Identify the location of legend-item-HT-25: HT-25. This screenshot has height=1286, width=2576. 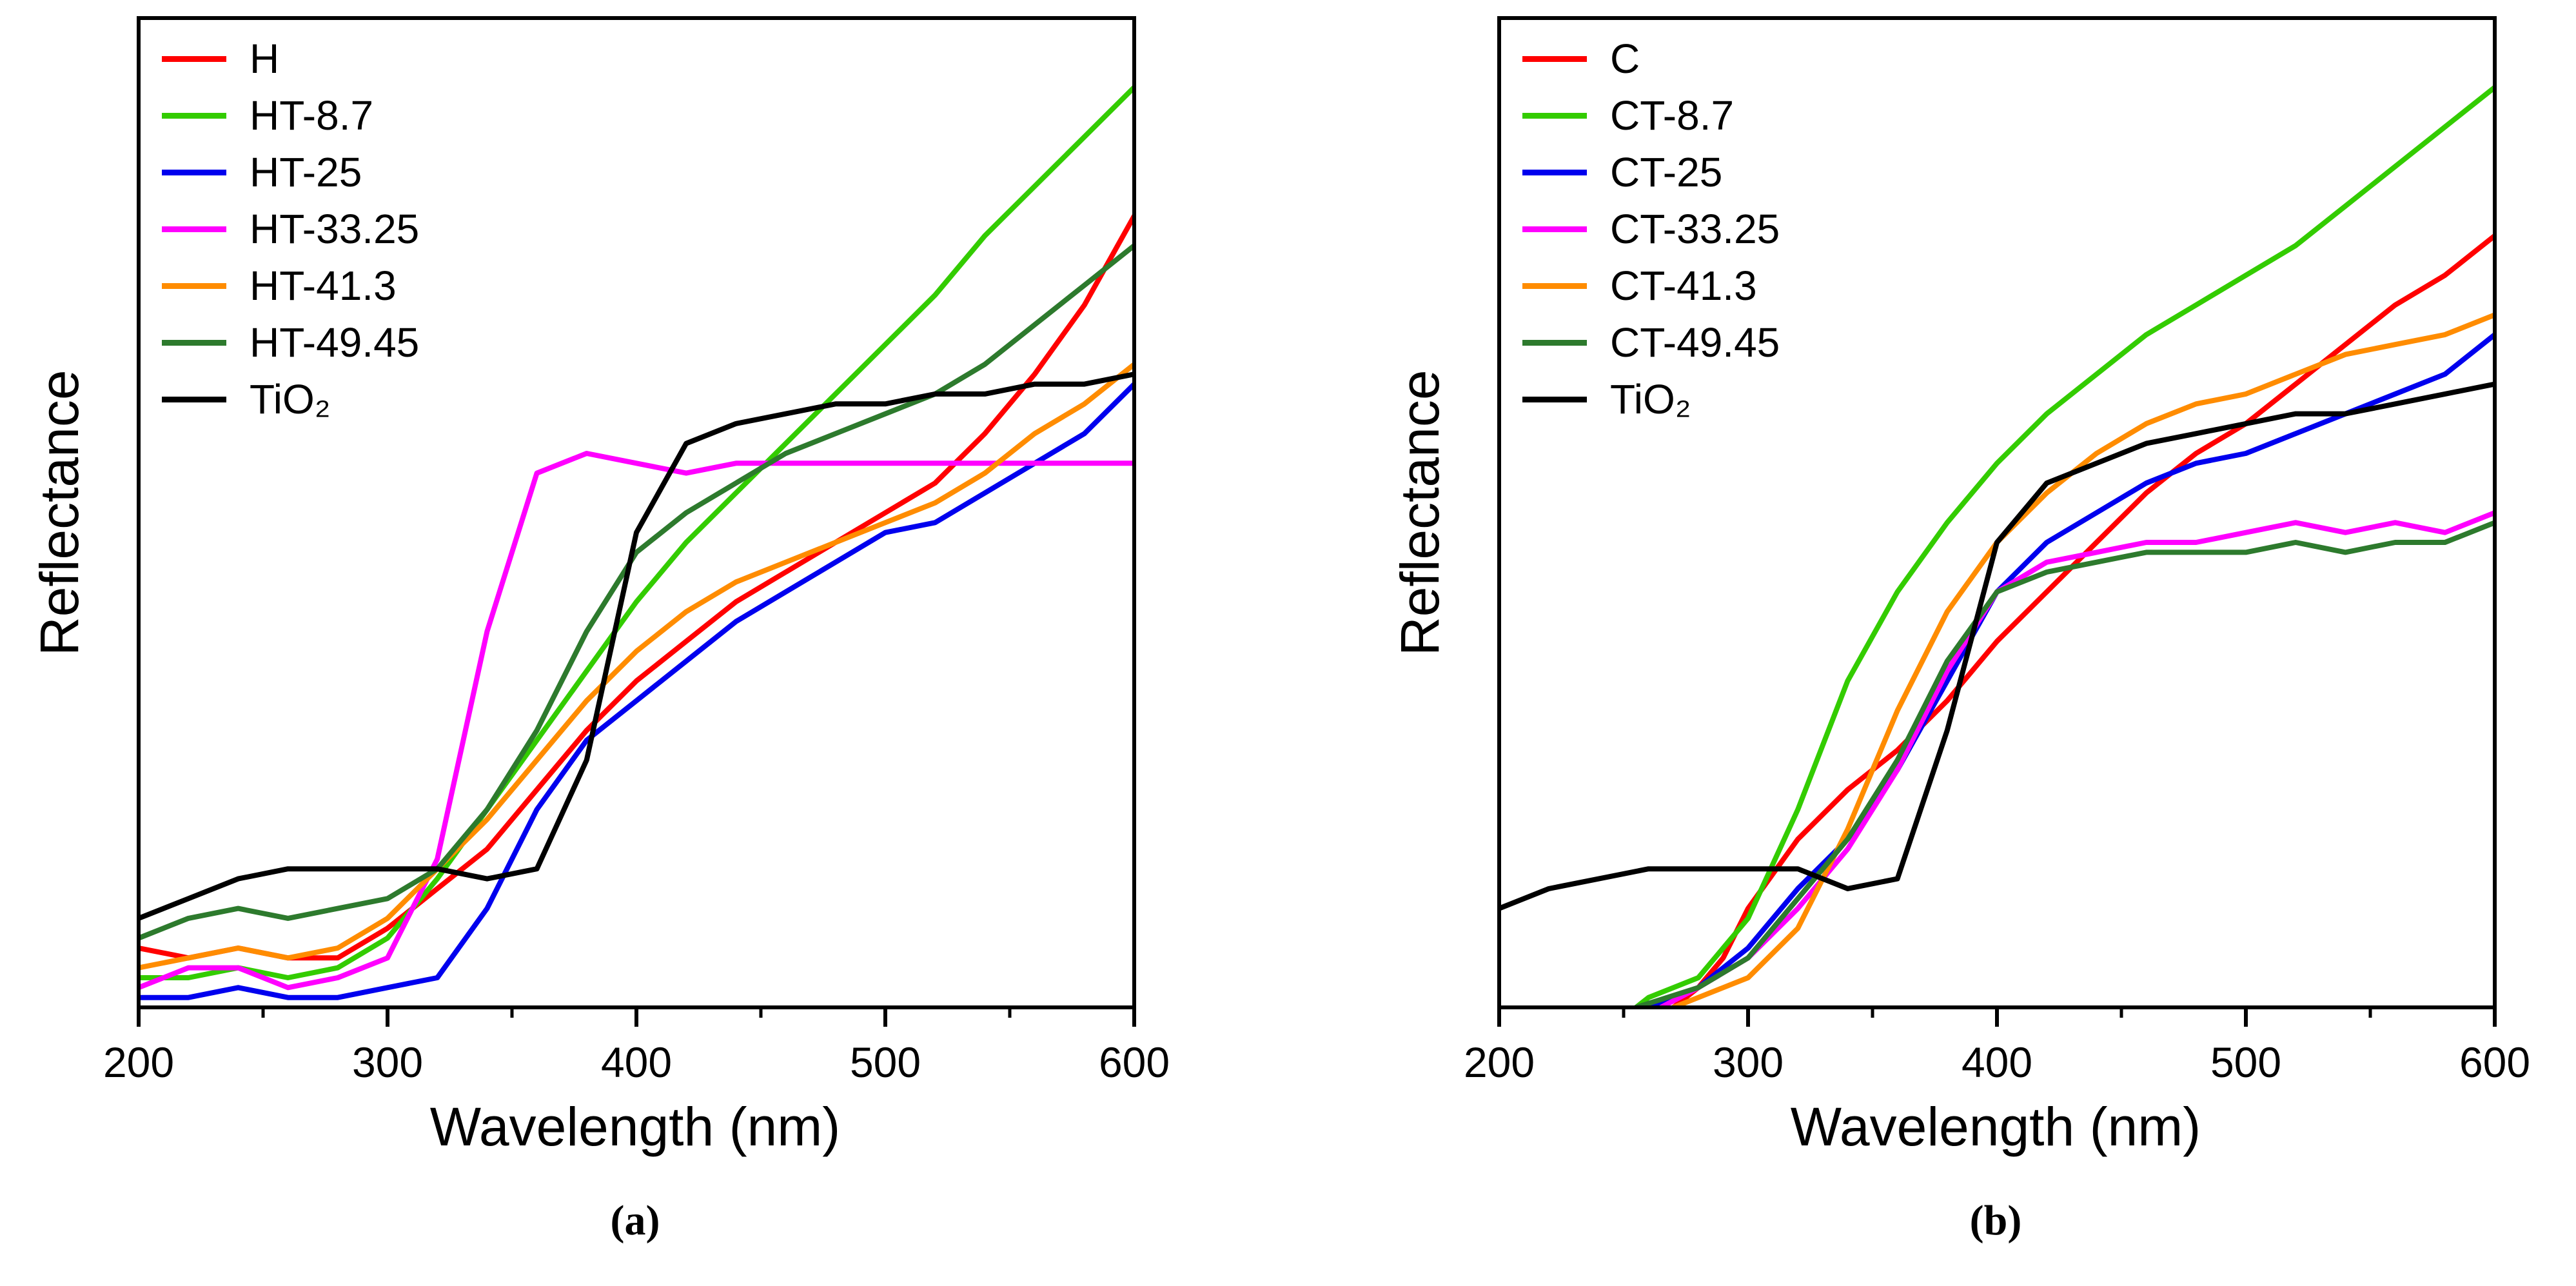
(290, 172).